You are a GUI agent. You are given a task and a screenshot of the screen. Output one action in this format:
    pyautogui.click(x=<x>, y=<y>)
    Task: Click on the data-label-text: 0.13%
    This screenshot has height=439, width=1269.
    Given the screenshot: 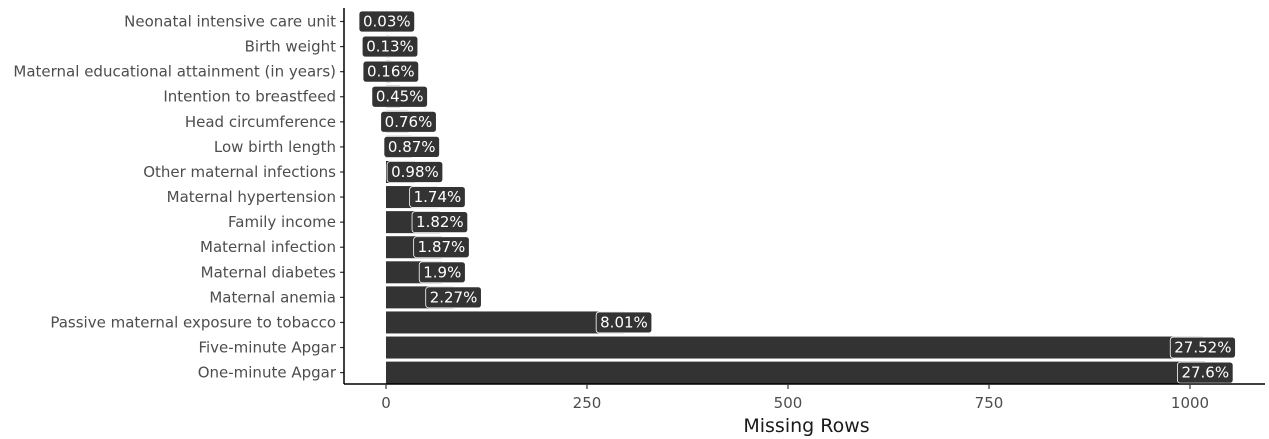 What is the action you would take?
    pyautogui.click(x=390, y=47)
    